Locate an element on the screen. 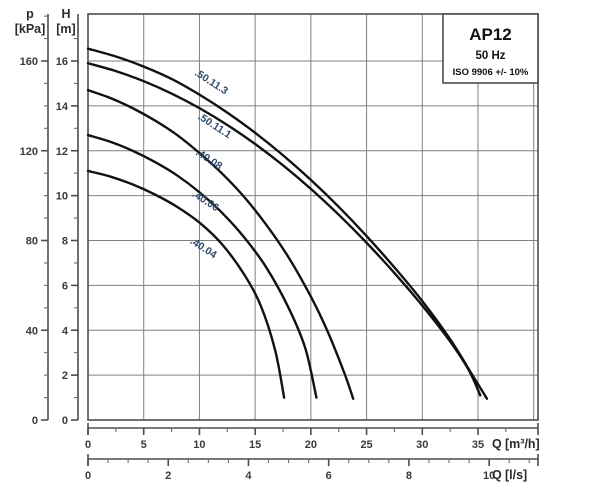 This screenshot has width=600, height=489. head-axis-name: H is located at coordinates (65, 14).